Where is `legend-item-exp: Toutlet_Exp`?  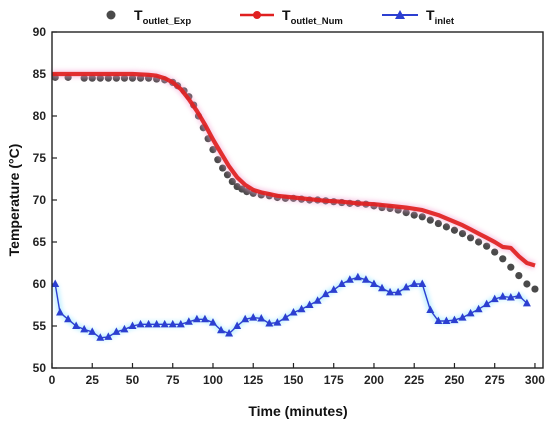 legend-item-exp: Toutlet_Exp is located at coordinates (148, 17).